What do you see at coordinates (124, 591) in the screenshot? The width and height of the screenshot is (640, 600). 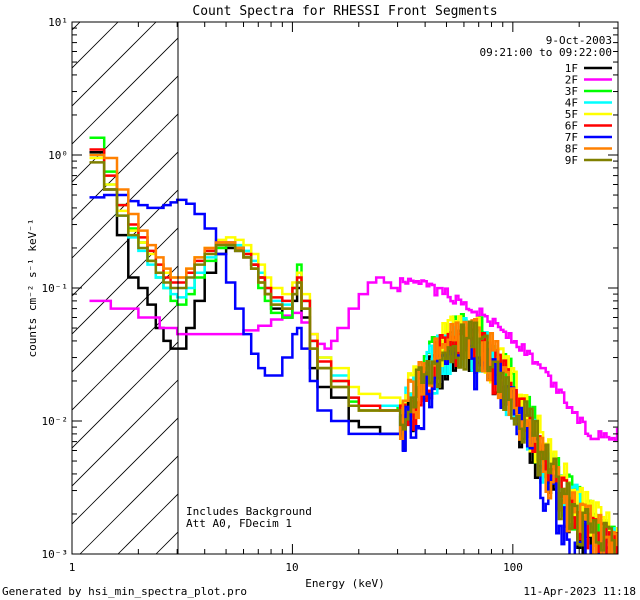 I see `footer-generated-by: Generated by hsi_min_spectra_plot.pro` at bounding box center [124, 591].